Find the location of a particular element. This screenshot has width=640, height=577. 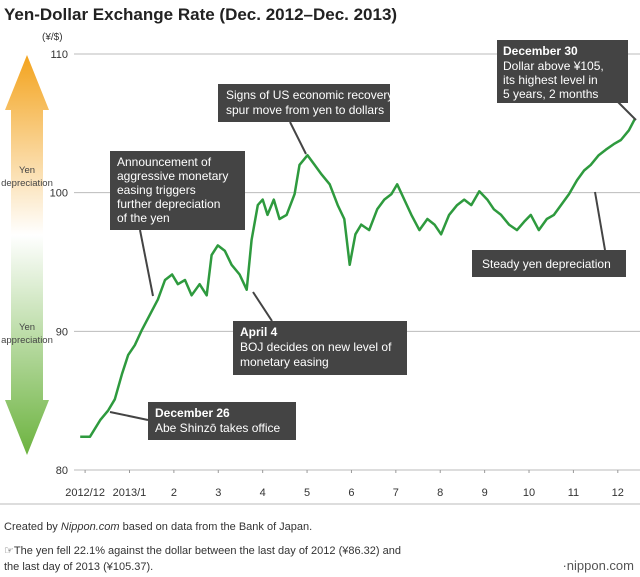

annotation-text: spur move from yen to dollars is located at coordinates (305, 110).